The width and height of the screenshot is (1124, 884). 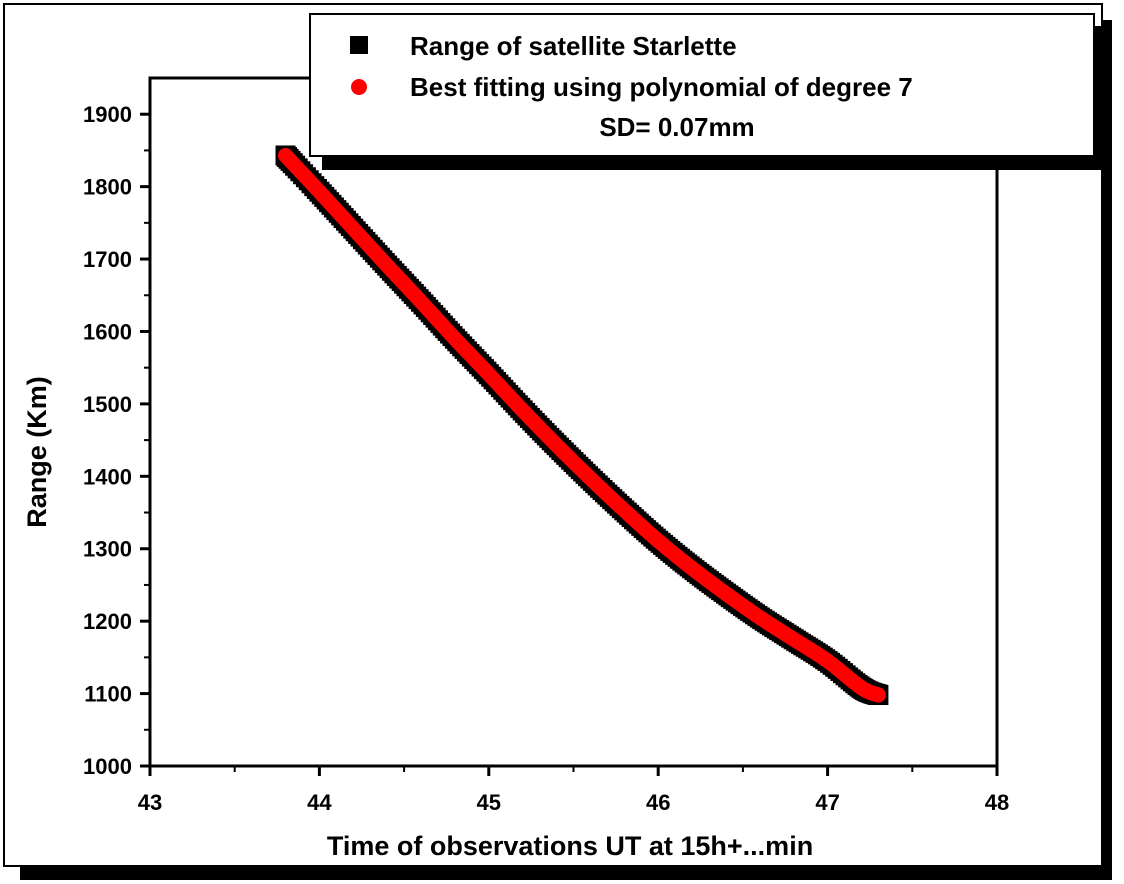 What do you see at coordinates (319, 802) in the screenshot?
I see `x-tick-label: 44` at bounding box center [319, 802].